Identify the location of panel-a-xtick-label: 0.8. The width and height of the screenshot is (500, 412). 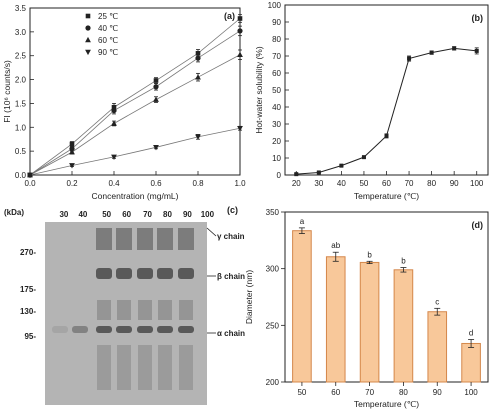
(198, 183).